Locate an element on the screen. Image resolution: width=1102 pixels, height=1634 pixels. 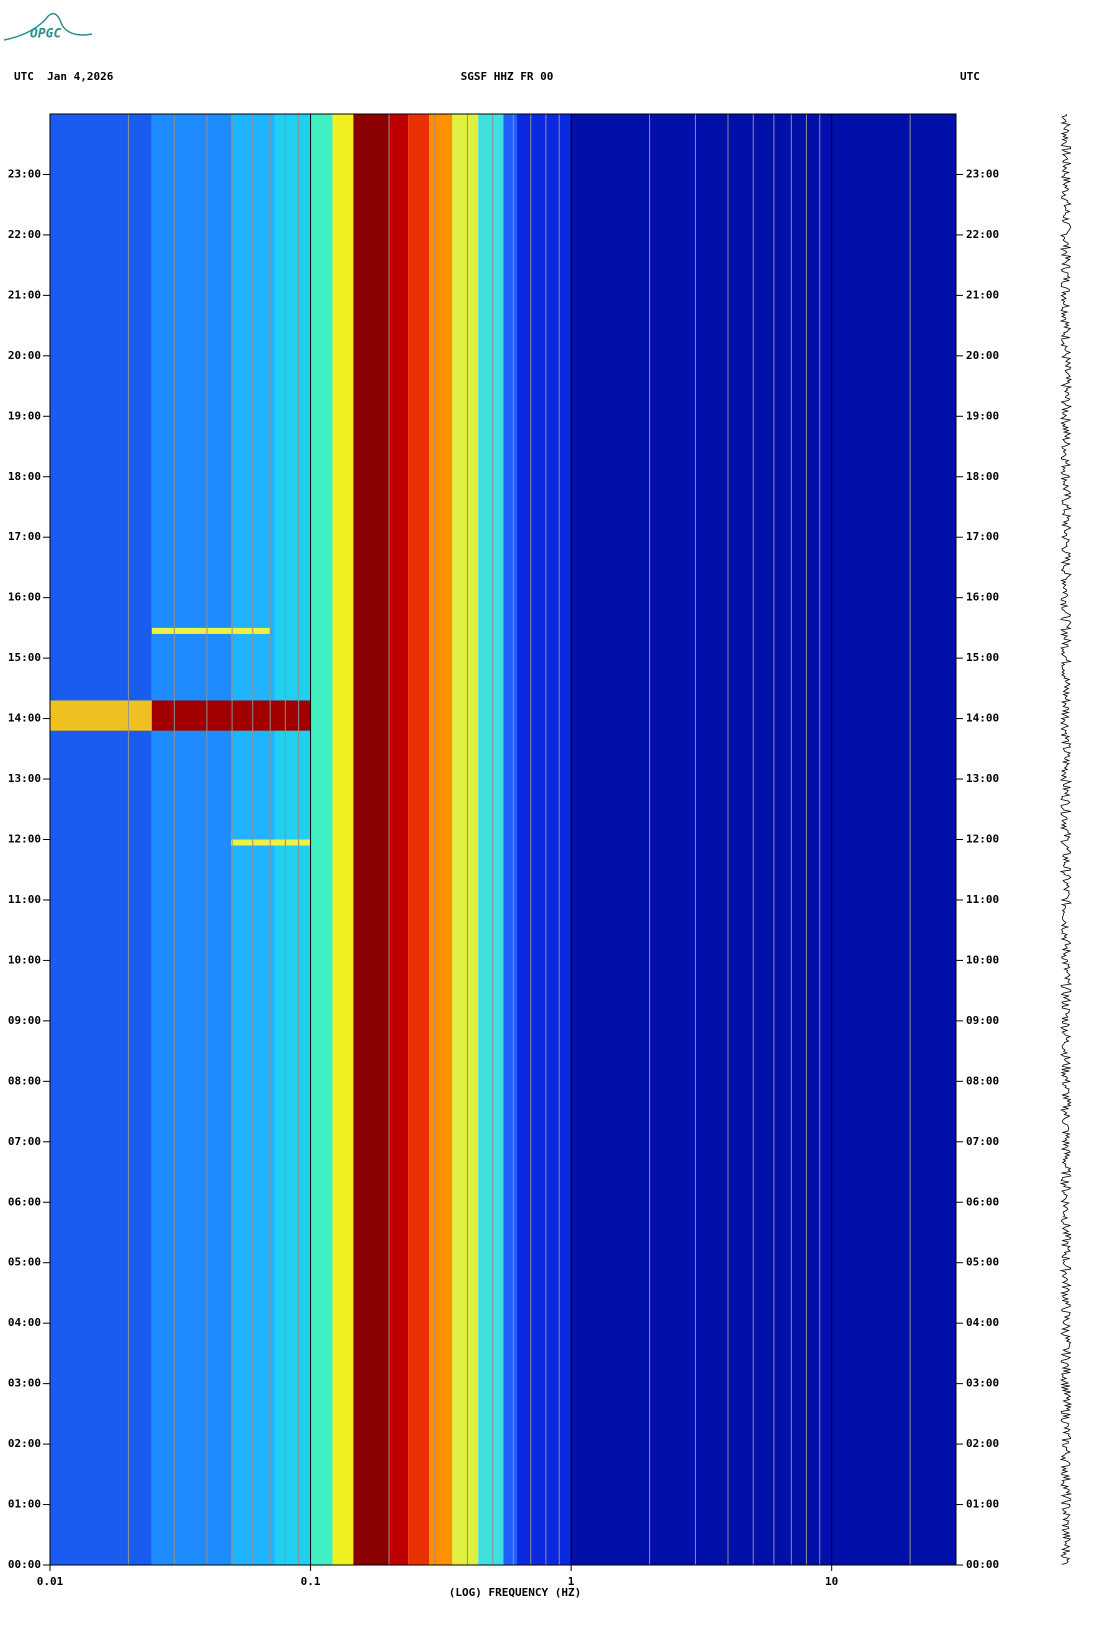
right-header: UTC is located at coordinates (970, 76).